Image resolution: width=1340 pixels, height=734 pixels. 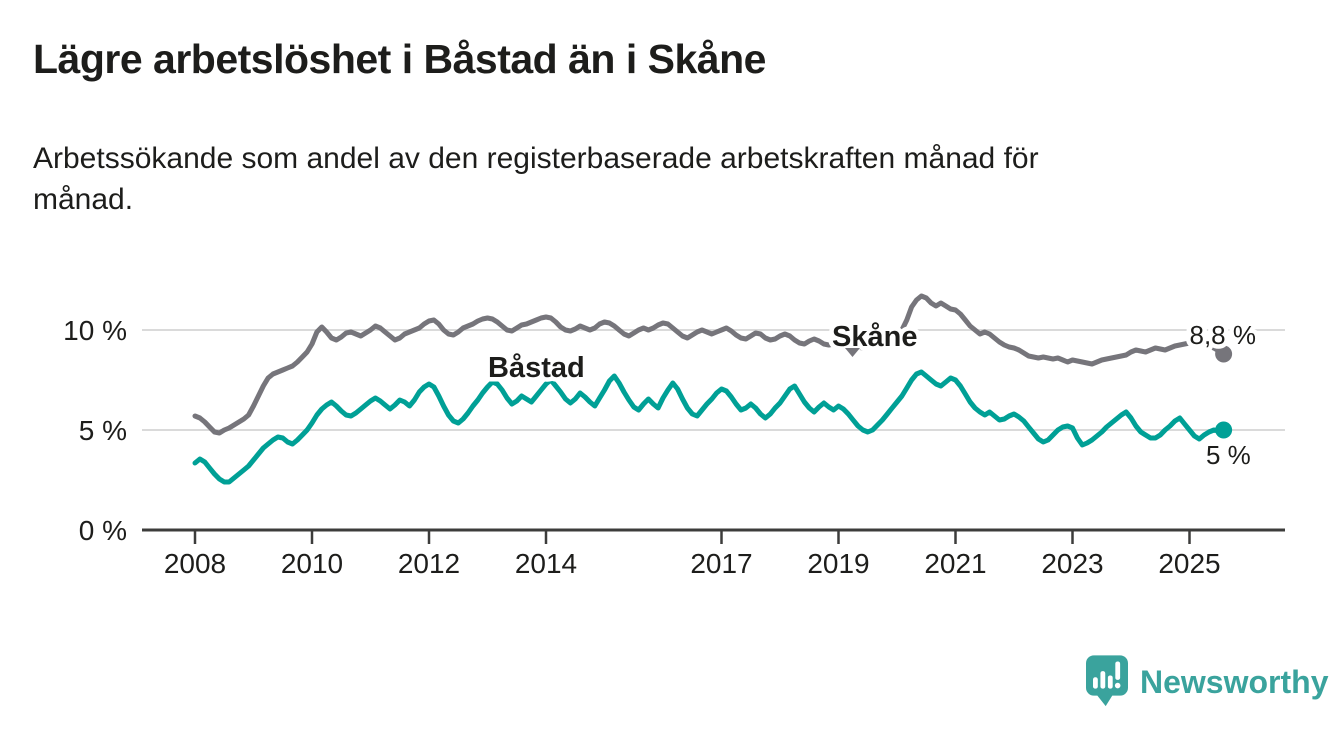 I want to click on speech-bubble-shape, so click(x=1107, y=681).